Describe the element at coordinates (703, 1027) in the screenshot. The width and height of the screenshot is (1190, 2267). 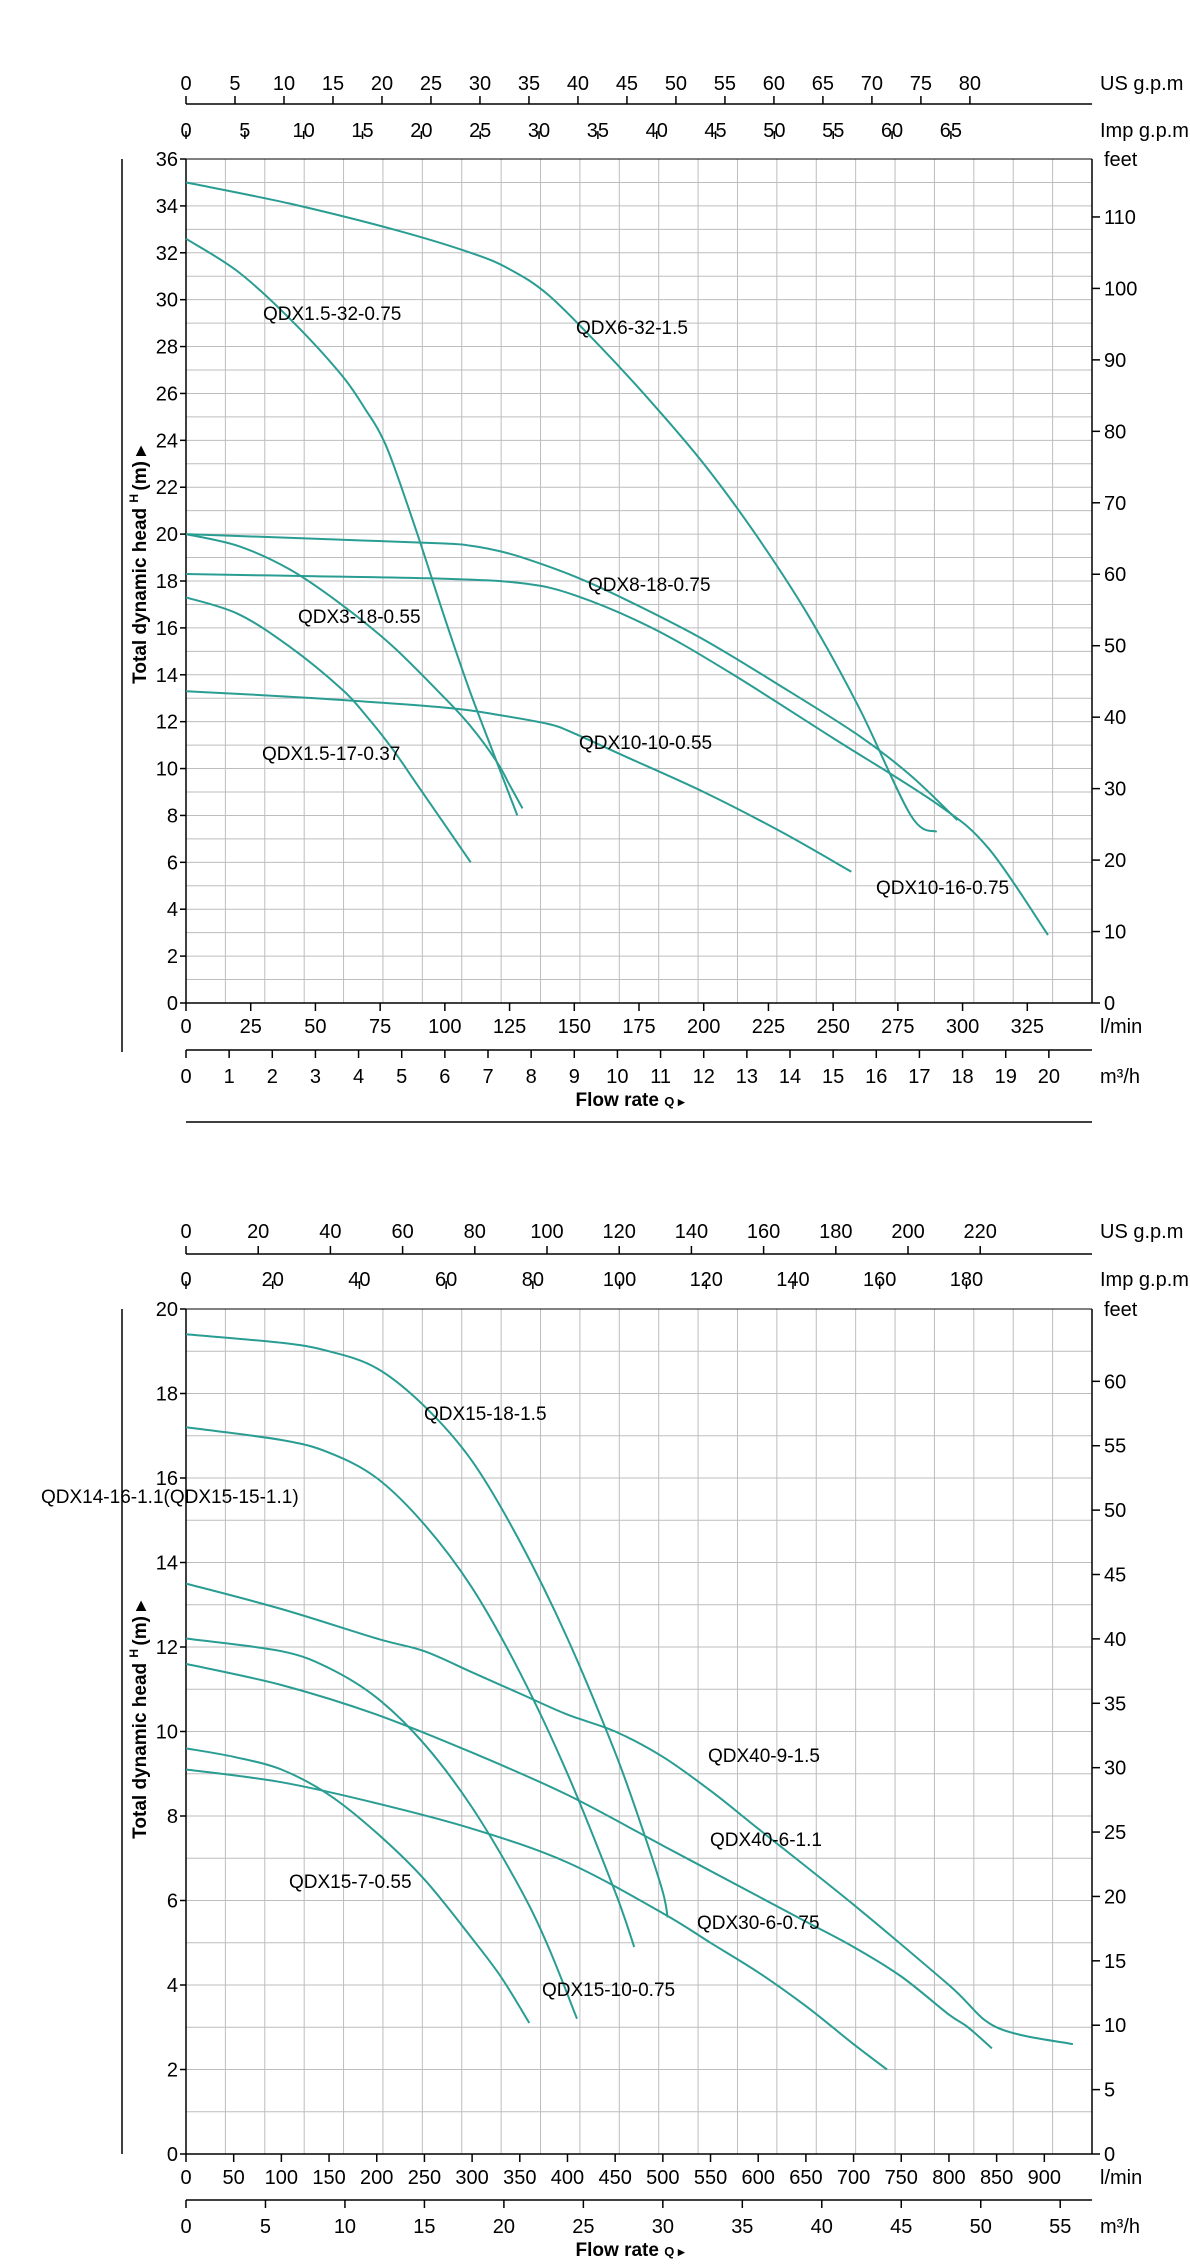
I see `tick-label-bottom-lmin: 200` at that location.